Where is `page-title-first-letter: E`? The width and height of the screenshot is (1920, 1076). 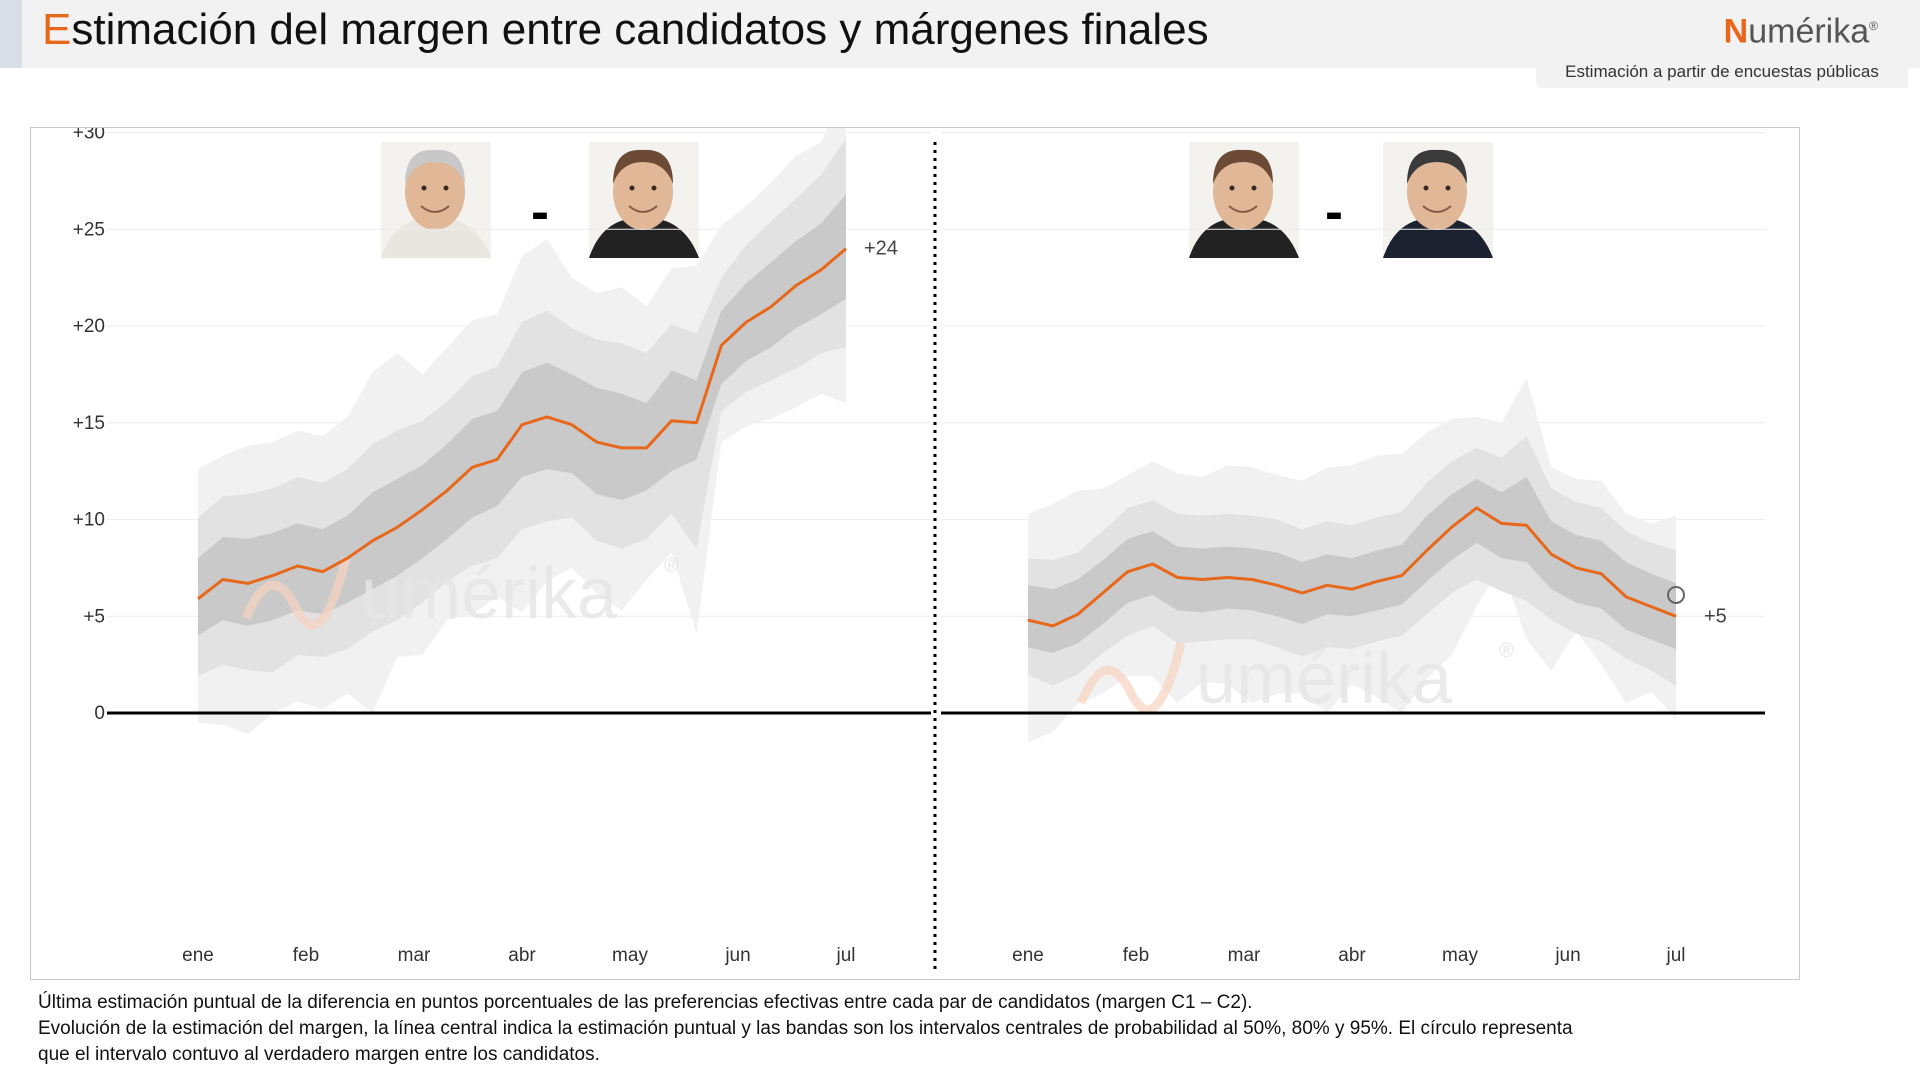 page-title-first-letter: E is located at coordinates (57, 29).